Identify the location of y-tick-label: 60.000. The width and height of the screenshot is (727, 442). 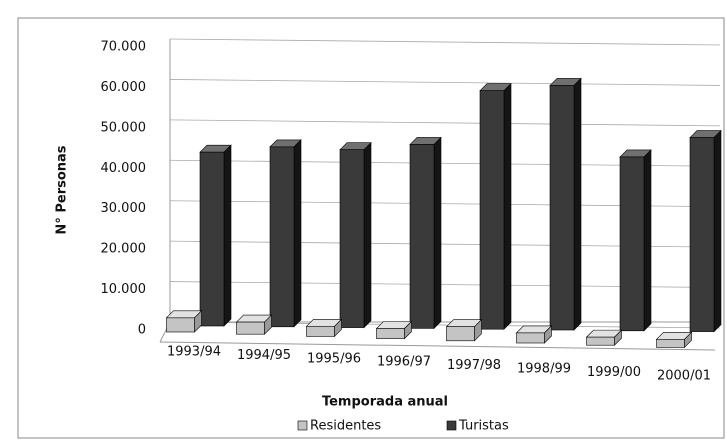
(124, 87).